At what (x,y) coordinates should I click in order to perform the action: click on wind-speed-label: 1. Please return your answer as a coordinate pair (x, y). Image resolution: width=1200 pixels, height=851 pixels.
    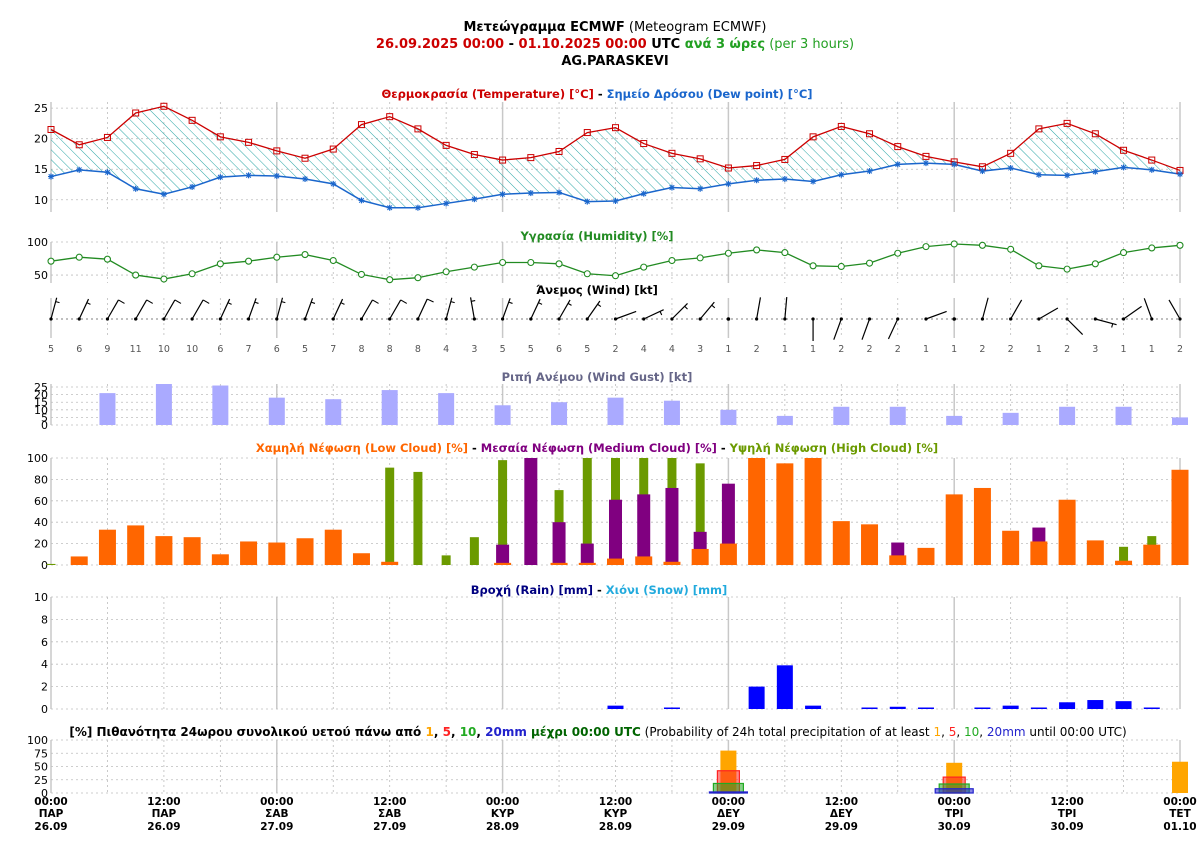
    Looking at the image, I should click on (785, 349).